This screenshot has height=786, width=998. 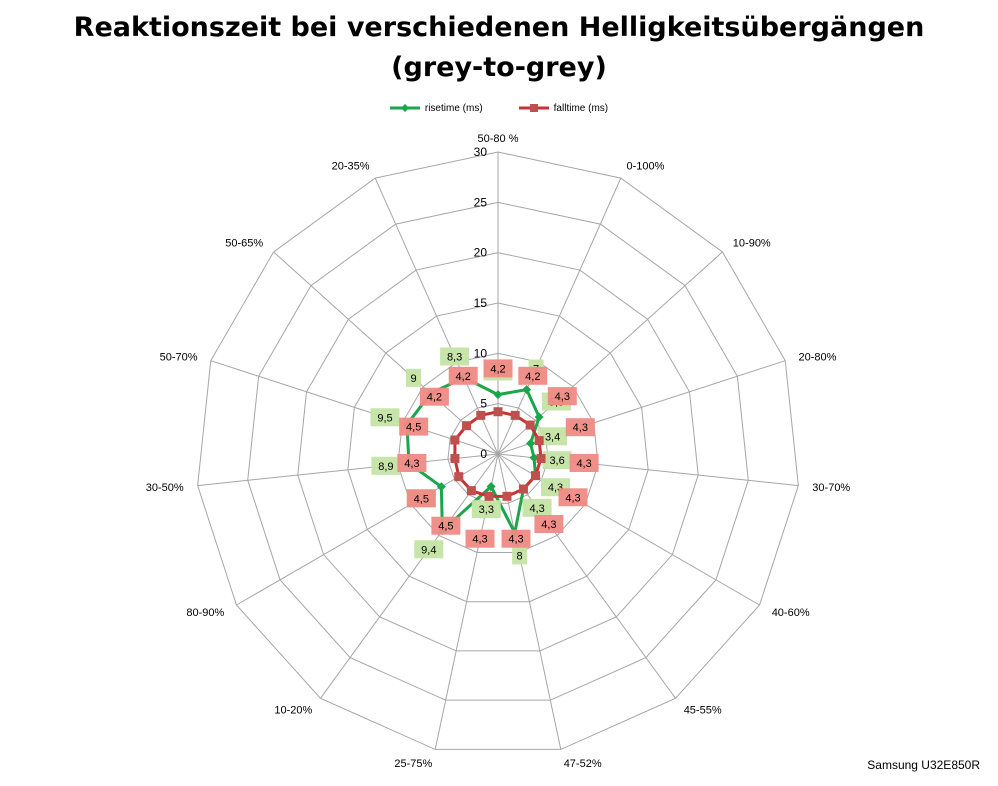 I want to click on radial-tick-label: 30, so click(x=481, y=152).